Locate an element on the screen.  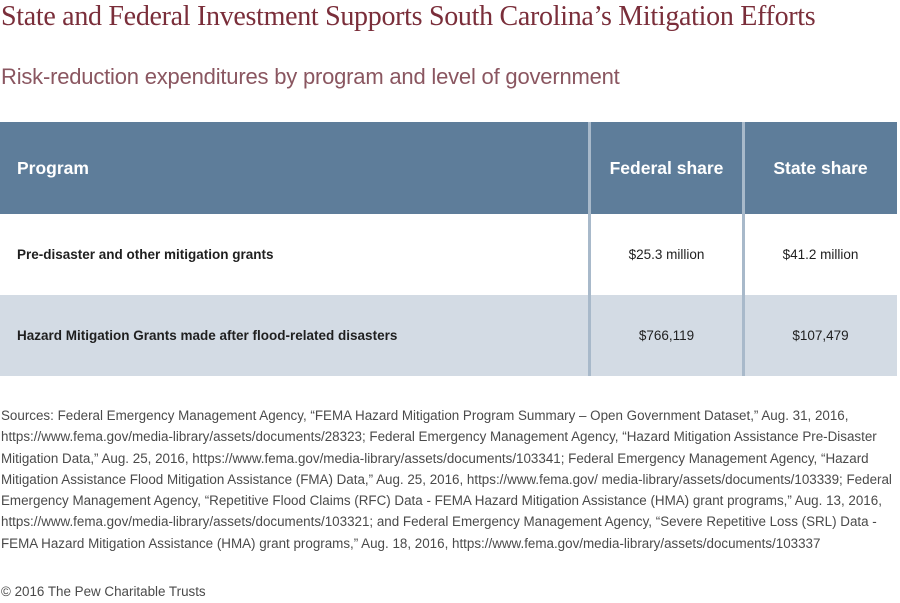
copyright-notice: © 2016 The Pew Charitable Trusts is located at coordinates (103, 591).